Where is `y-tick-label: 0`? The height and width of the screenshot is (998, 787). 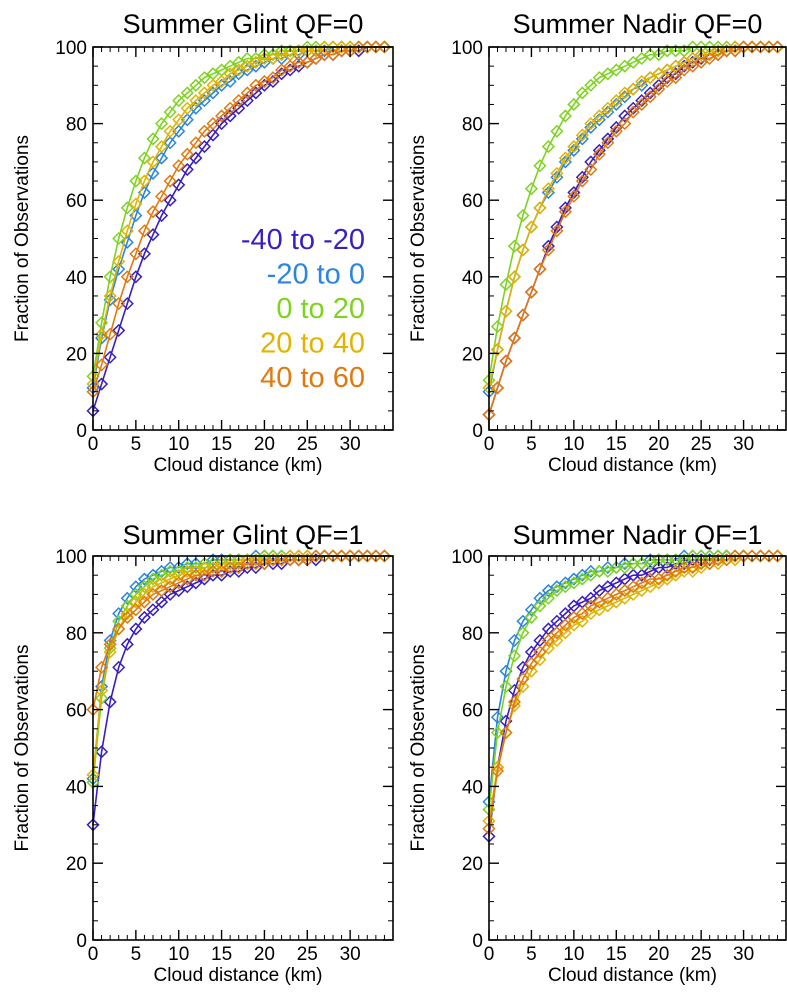
y-tick-label: 0 is located at coordinates (81, 431).